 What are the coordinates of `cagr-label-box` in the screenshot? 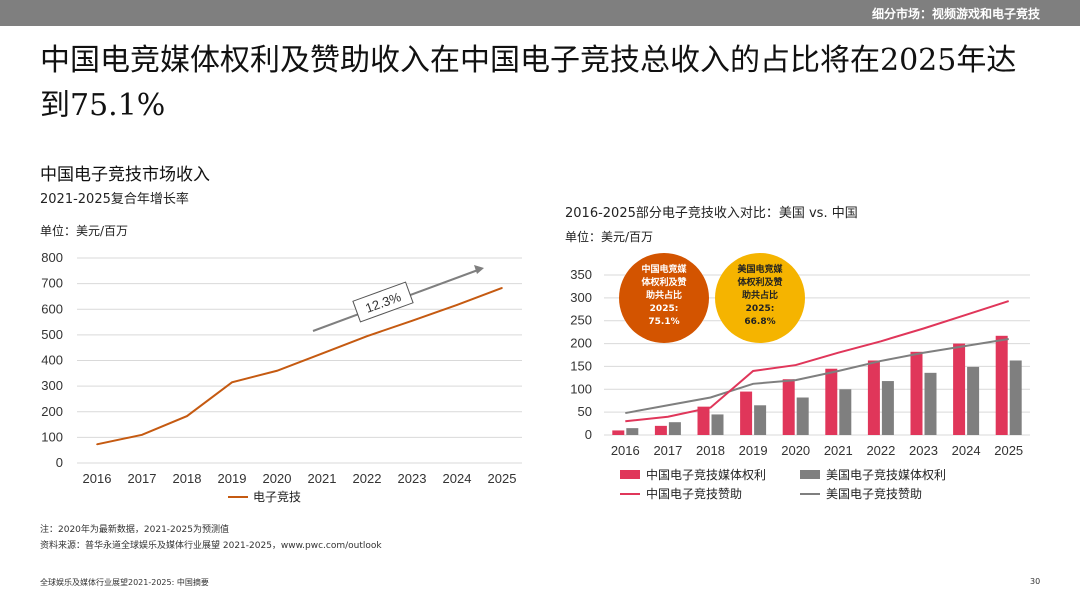 It's located at (383, 302).